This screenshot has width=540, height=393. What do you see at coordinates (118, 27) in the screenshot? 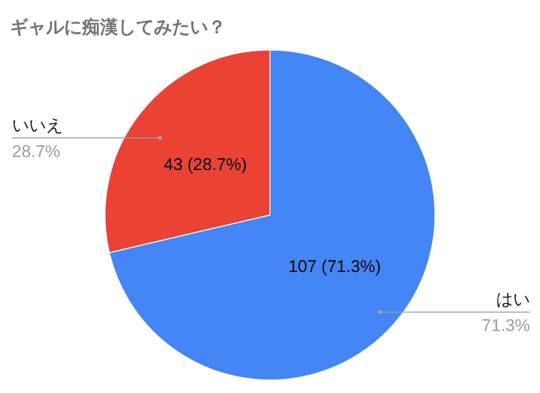
I see `title: ギャルに痴漢してみたい？` at bounding box center [118, 27].